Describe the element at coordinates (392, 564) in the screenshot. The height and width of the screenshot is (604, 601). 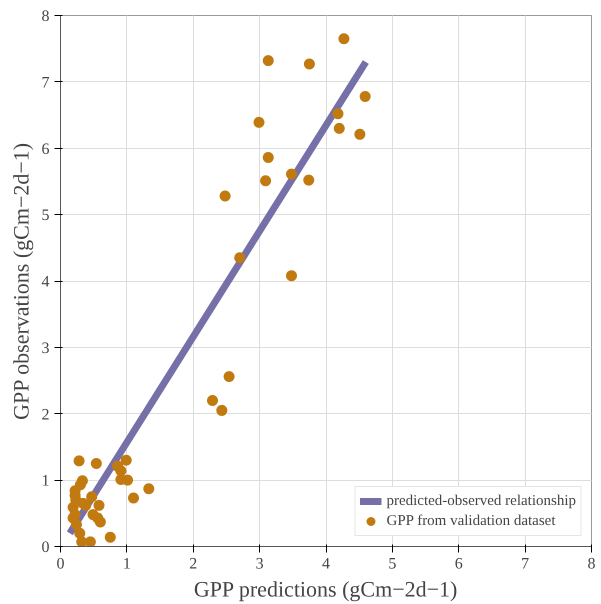
I see `x-tick-label: 5` at that location.